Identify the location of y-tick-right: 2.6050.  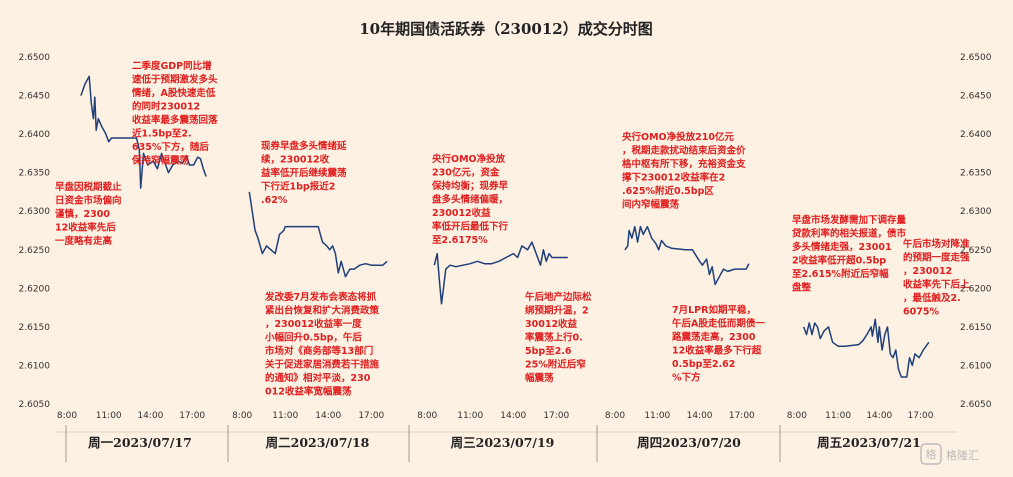
(976, 405).